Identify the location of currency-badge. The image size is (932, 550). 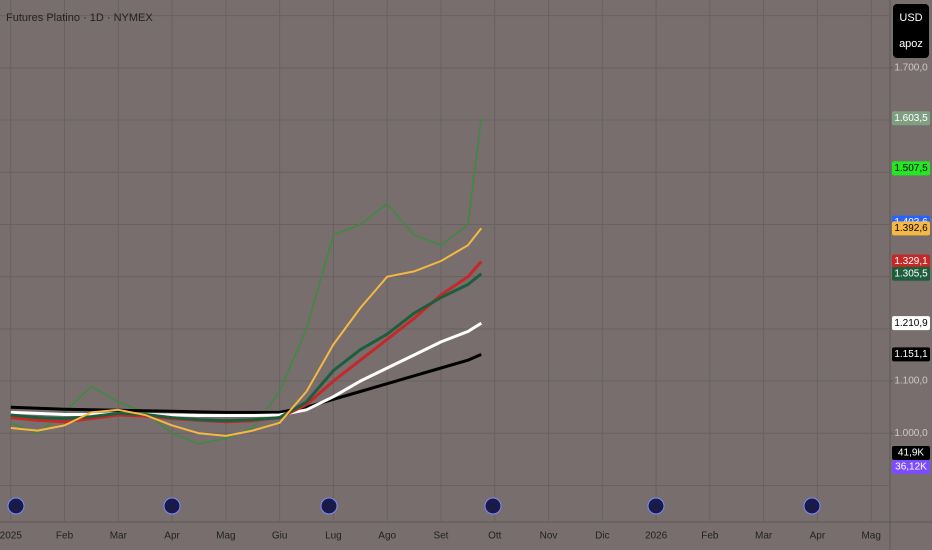
(911, 31).